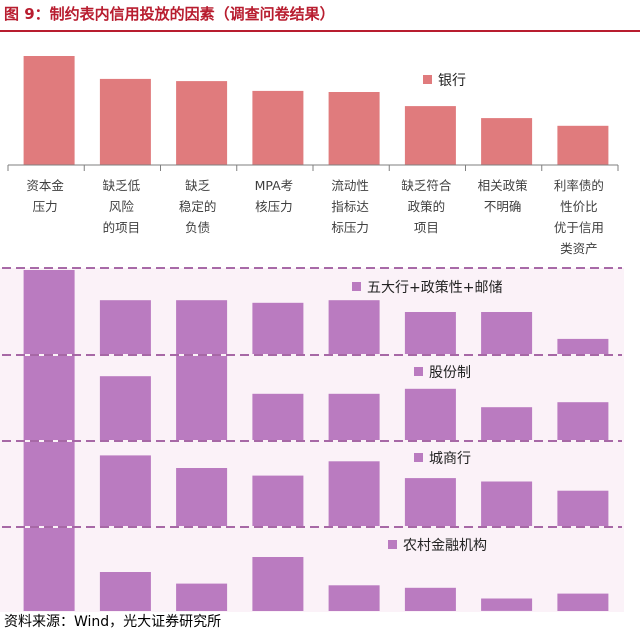 This screenshot has width=640, height=635. Describe the element at coordinates (125, 408) in the screenshot. I see `bar-s2-c1` at that location.